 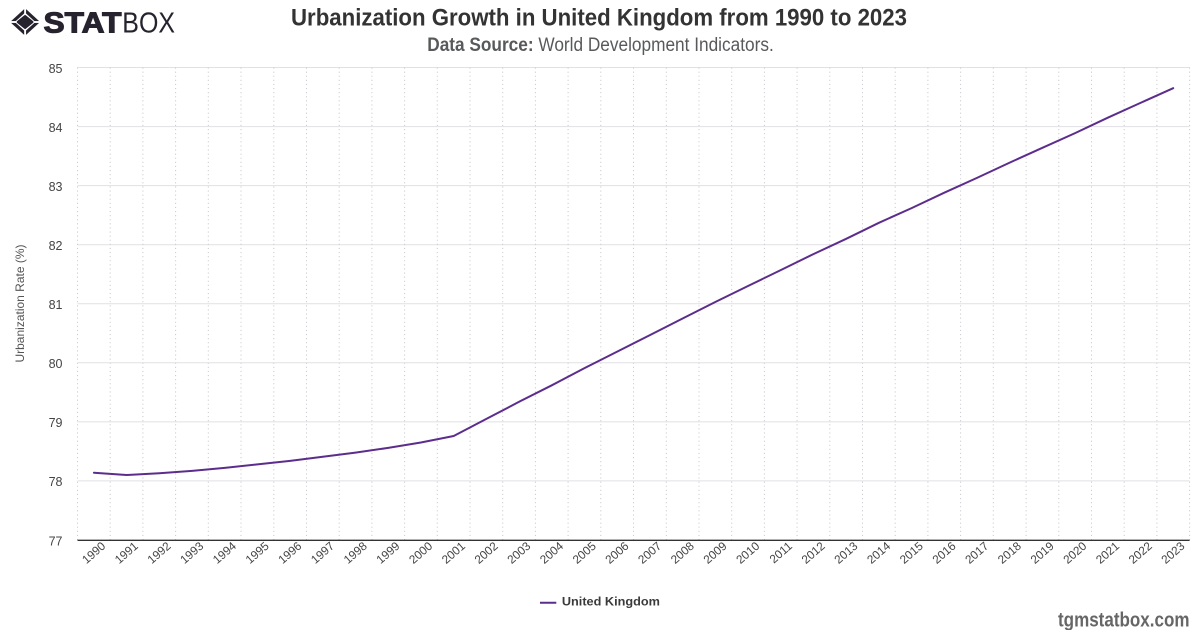 What do you see at coordinates (20, 303) in the screenshot?
I see `svg-text: Urbanization Rate (%)` at bounding box center [20, 303].